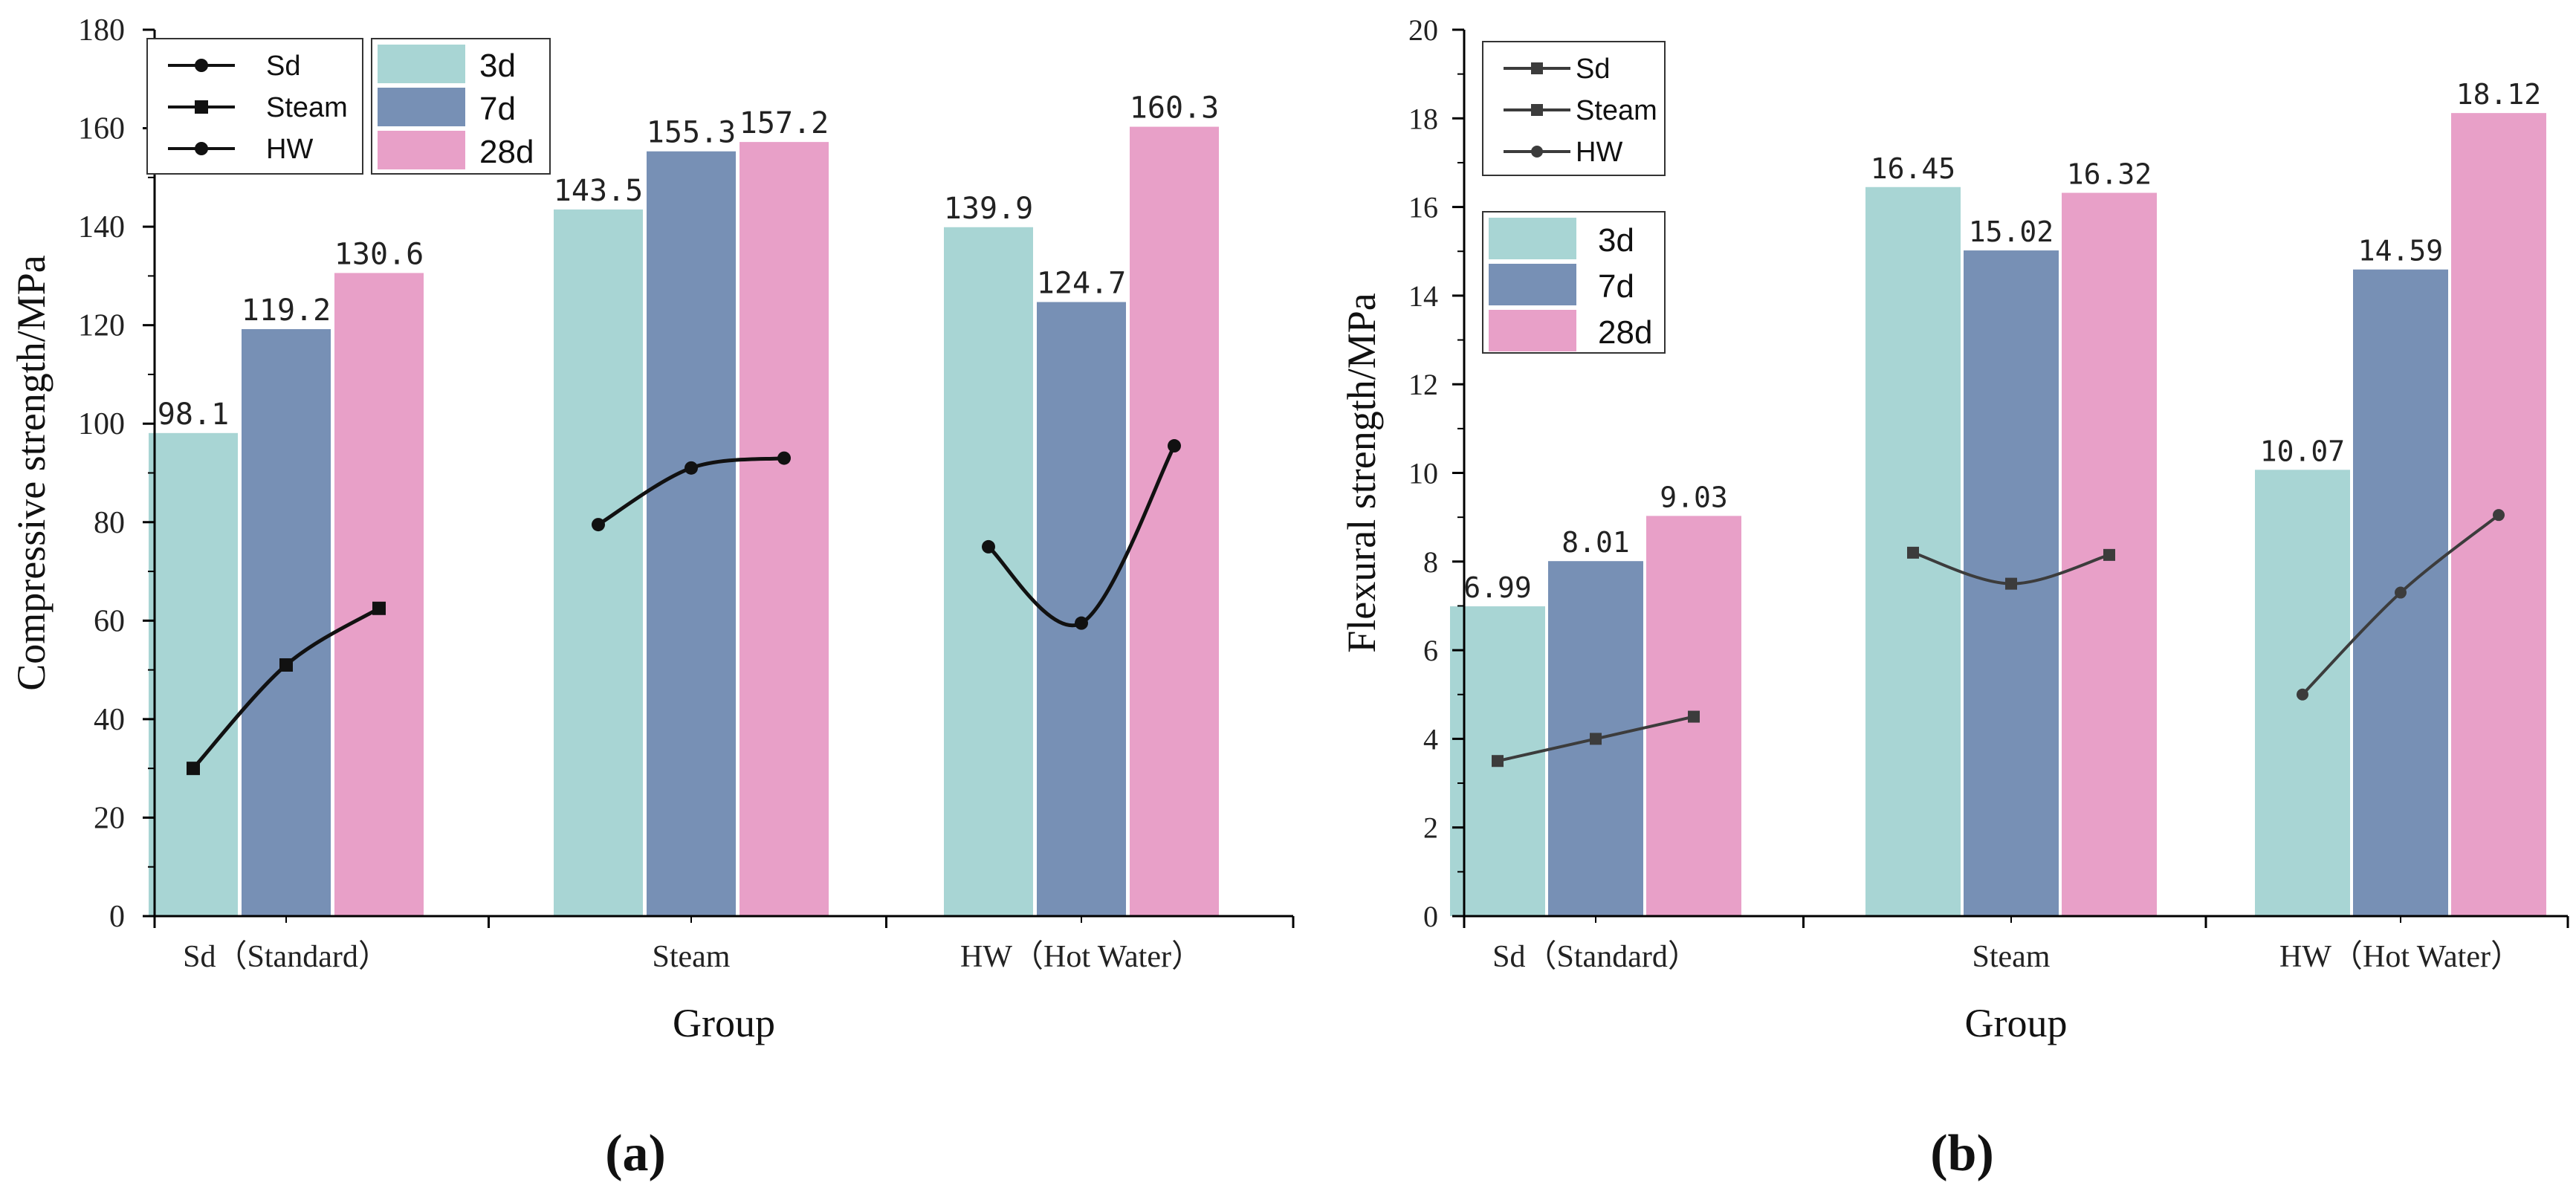 The width and height of the screenshot is (2576, 1194). Describe the element at coordinates (2302, 451) in the screenshot. I see `data-label-3d-2: 10.07` at that location.